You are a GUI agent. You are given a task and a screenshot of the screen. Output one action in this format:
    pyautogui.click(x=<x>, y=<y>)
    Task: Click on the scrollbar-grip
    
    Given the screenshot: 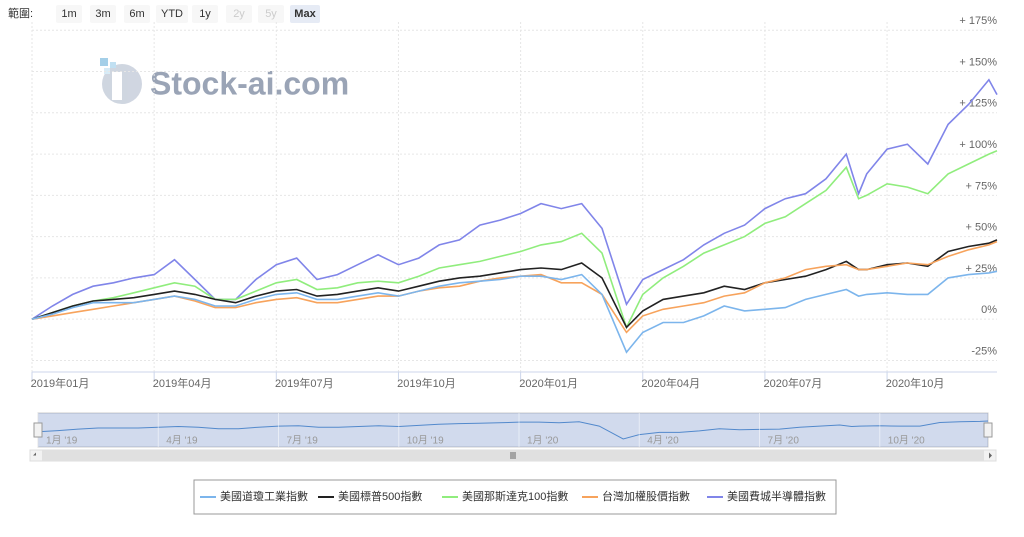 What is the action you would take?
    pyautogui.click(x=513, y=455)
    